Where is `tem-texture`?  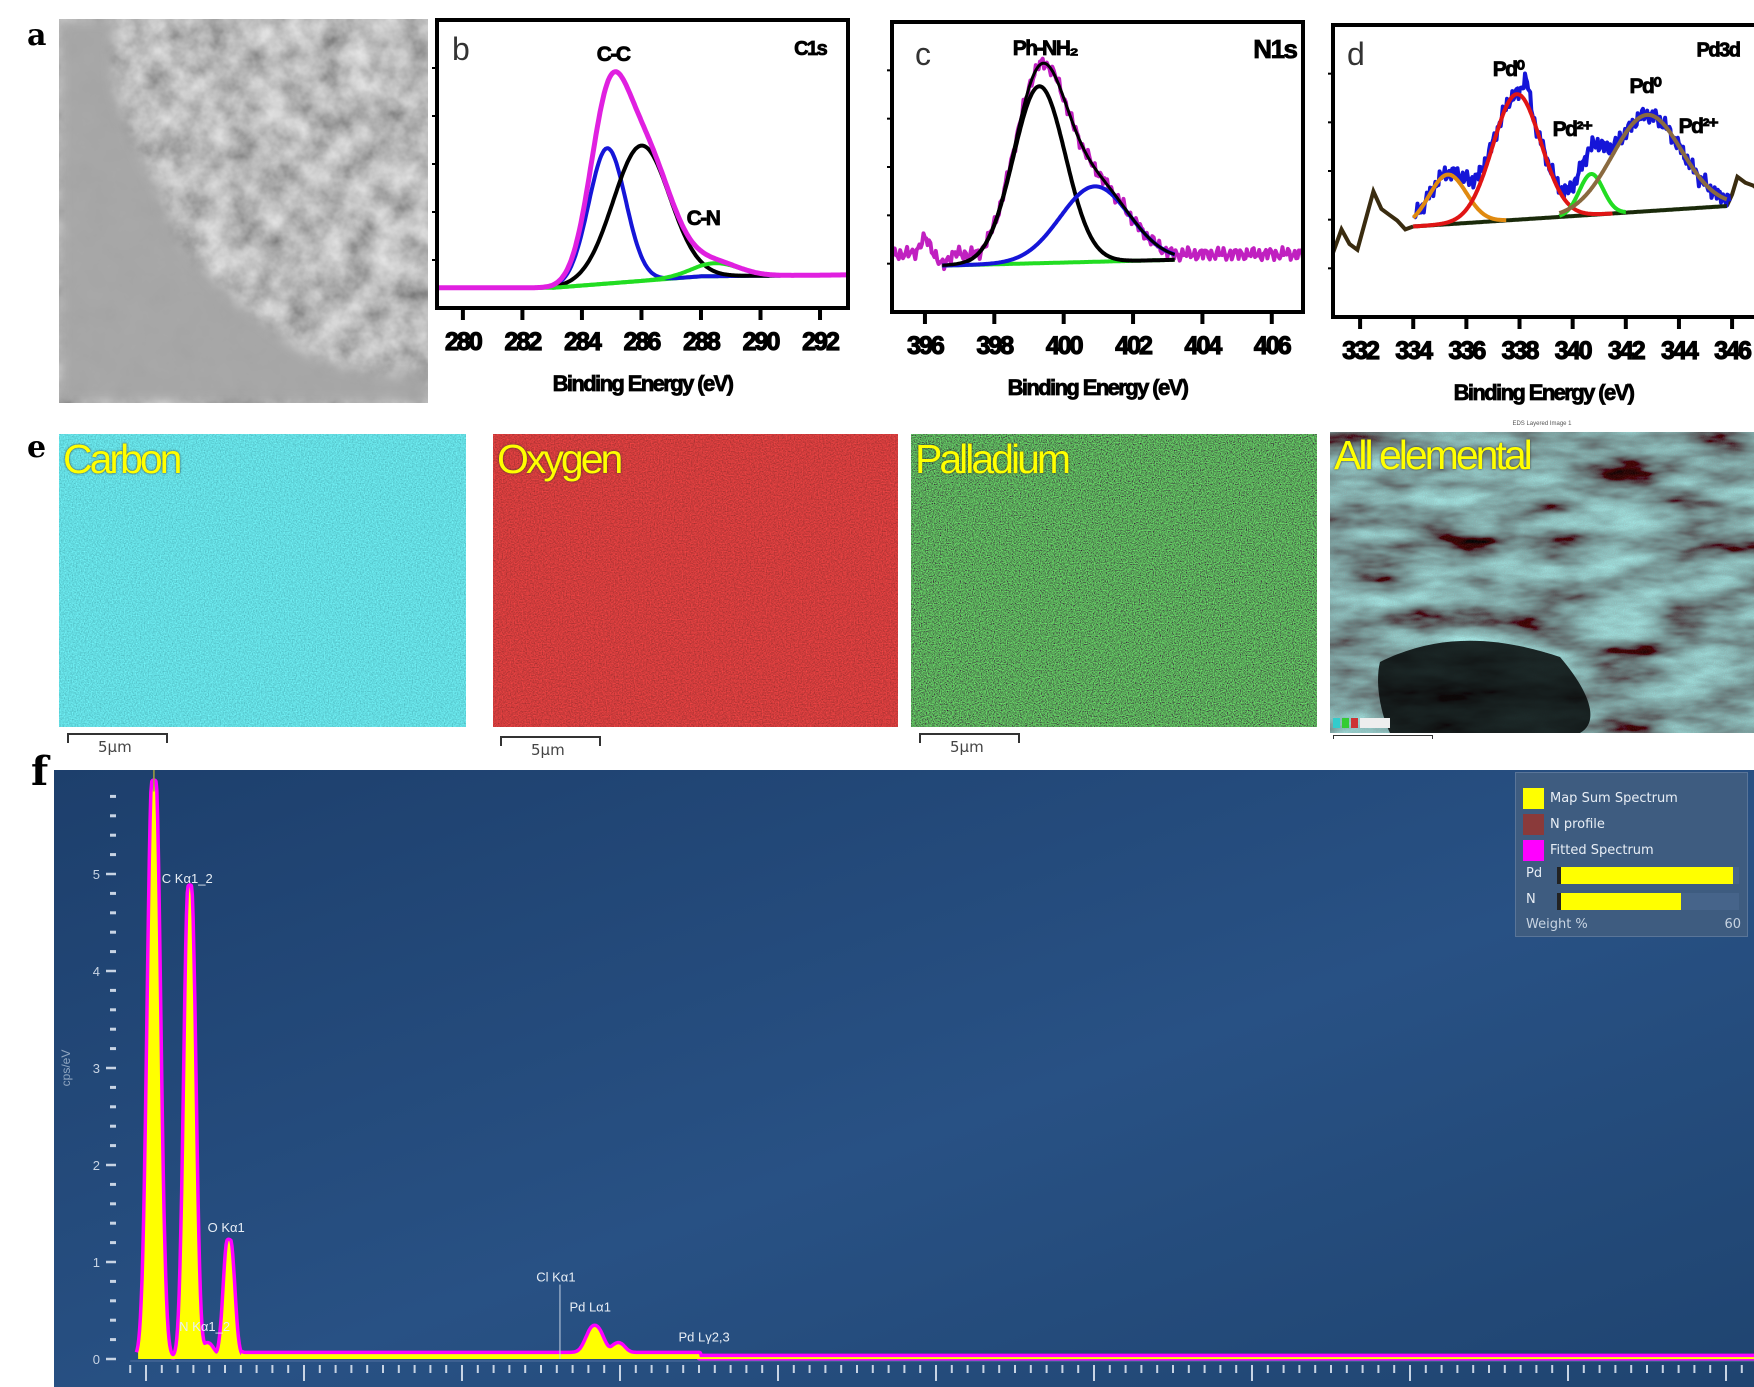
tem-texture is located at coordinates (243, 211).